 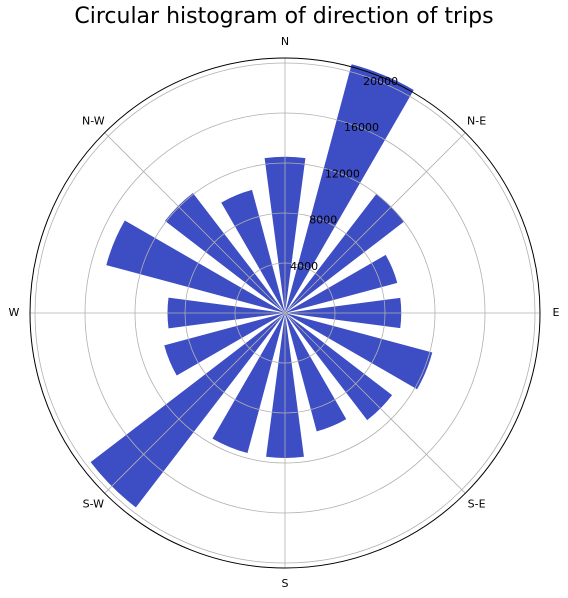 I want to click on direction-label-n: N, so click(x=285, y=41).